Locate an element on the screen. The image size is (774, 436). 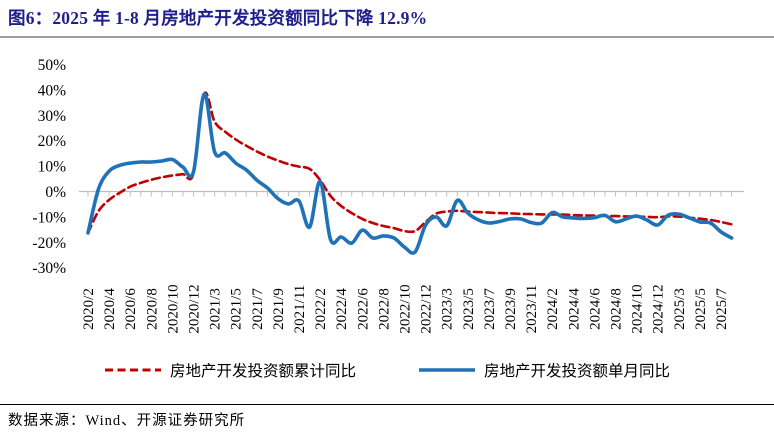
x-tick-label: 2024/6 is located at coordinates (595, 309).